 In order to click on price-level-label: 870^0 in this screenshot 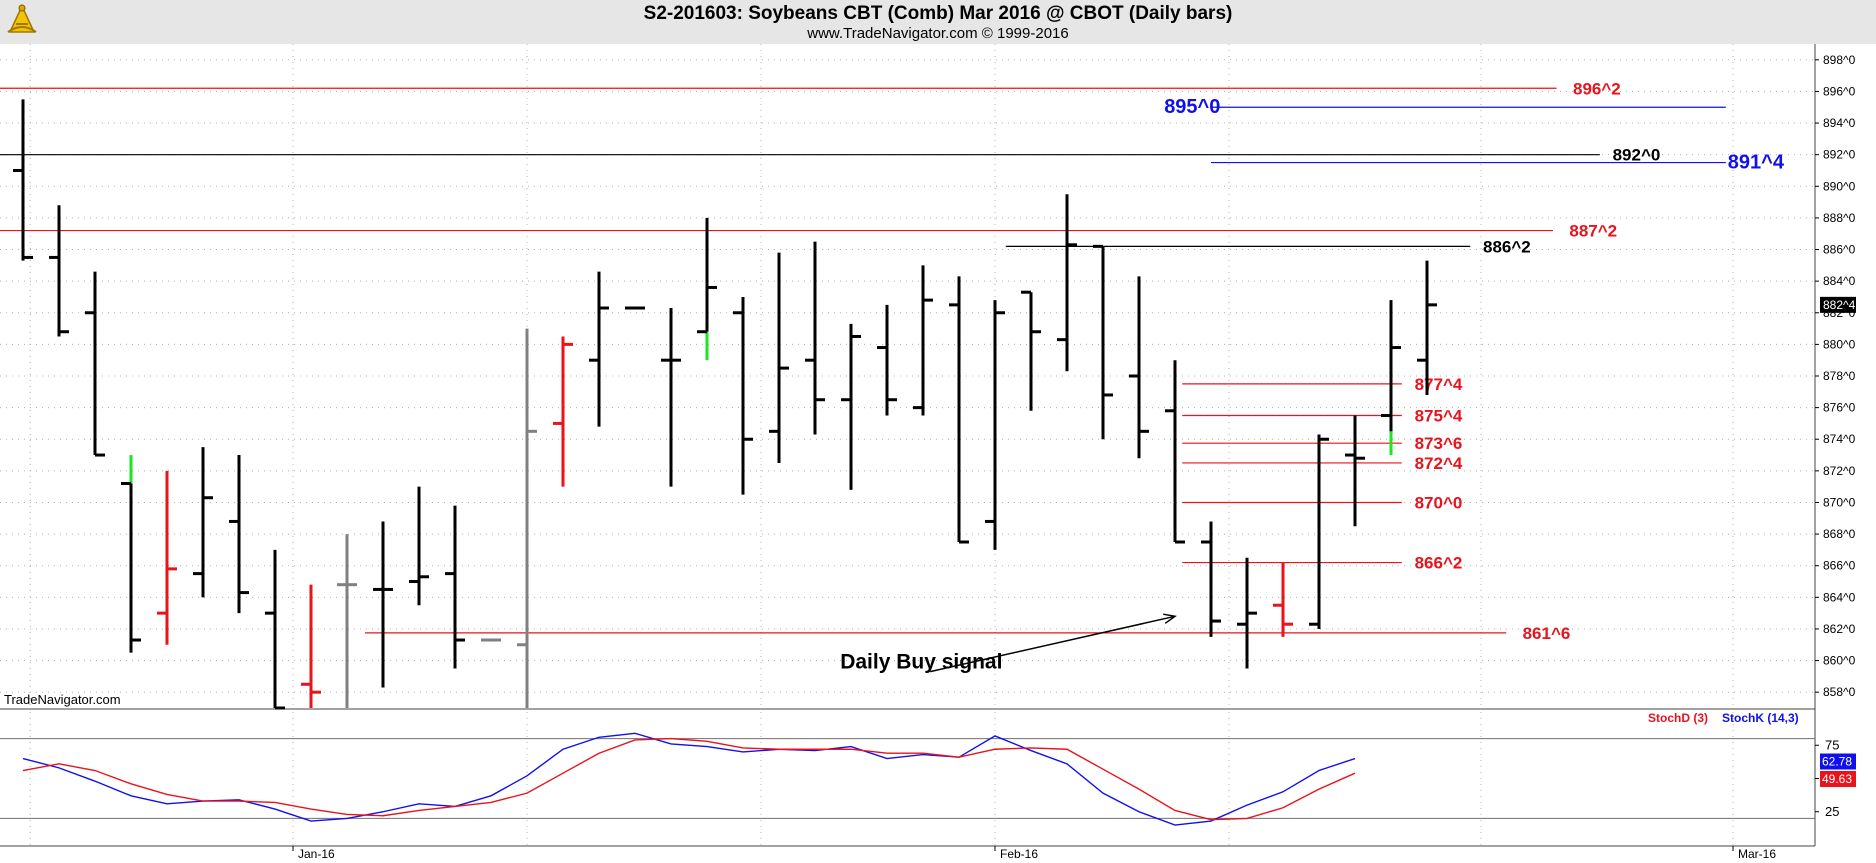, I will do `click(1439, 502)`.